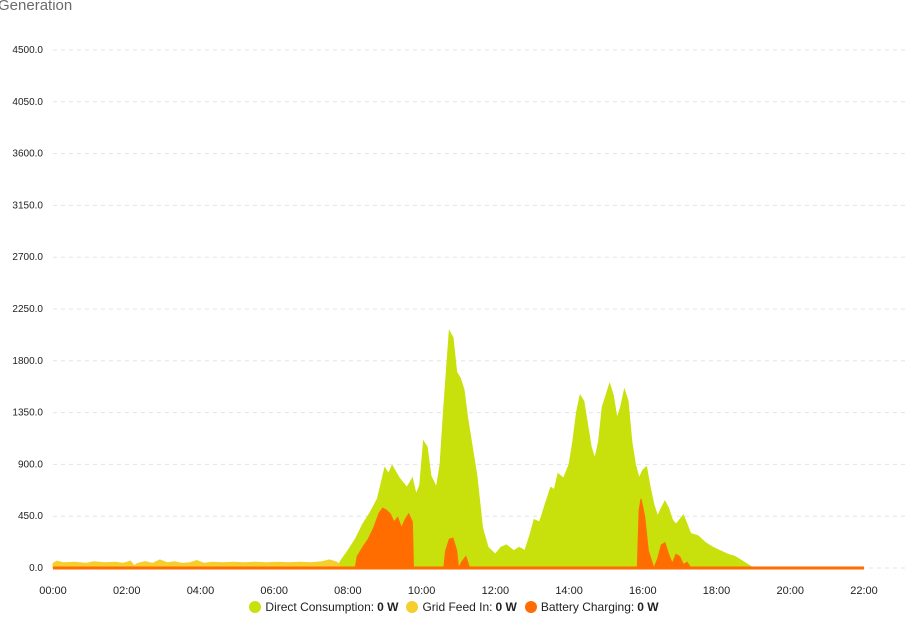 The height and width of the screenshot is (631, 908). What do you see at coordinates (27, 205) in the screenshot?
I see `y-tick-label: 3150.0` at bounding box center [27, 205].